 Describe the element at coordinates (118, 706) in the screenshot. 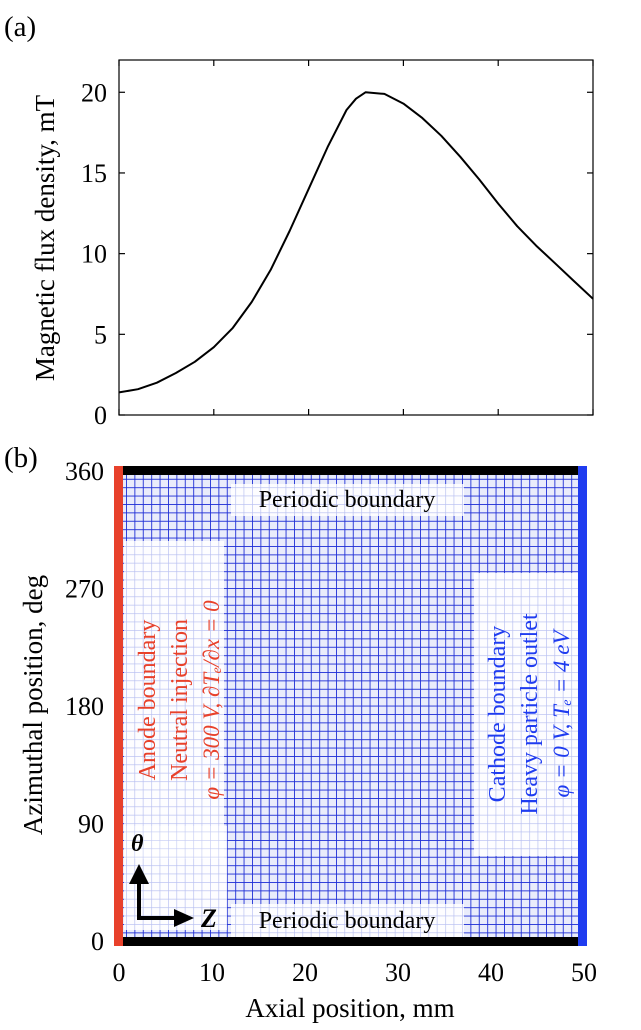

I see `anode-boundary` at that location.